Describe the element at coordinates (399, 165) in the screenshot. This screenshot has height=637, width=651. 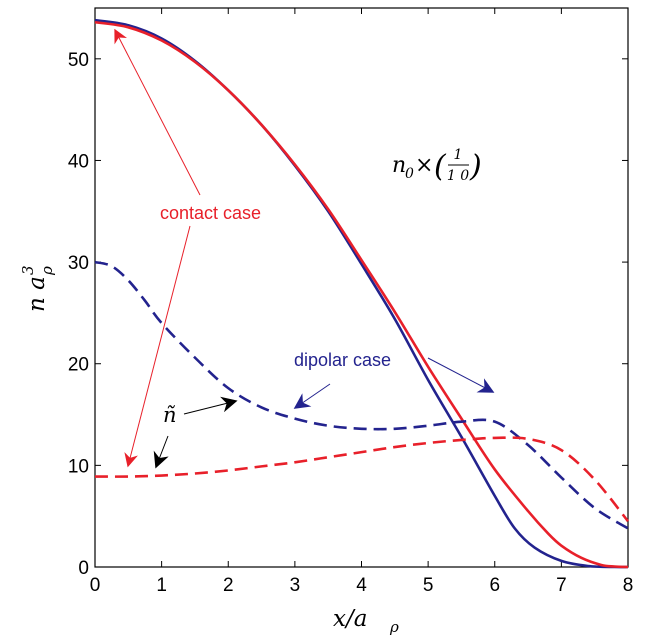
I see `n0-base: n` at that location.